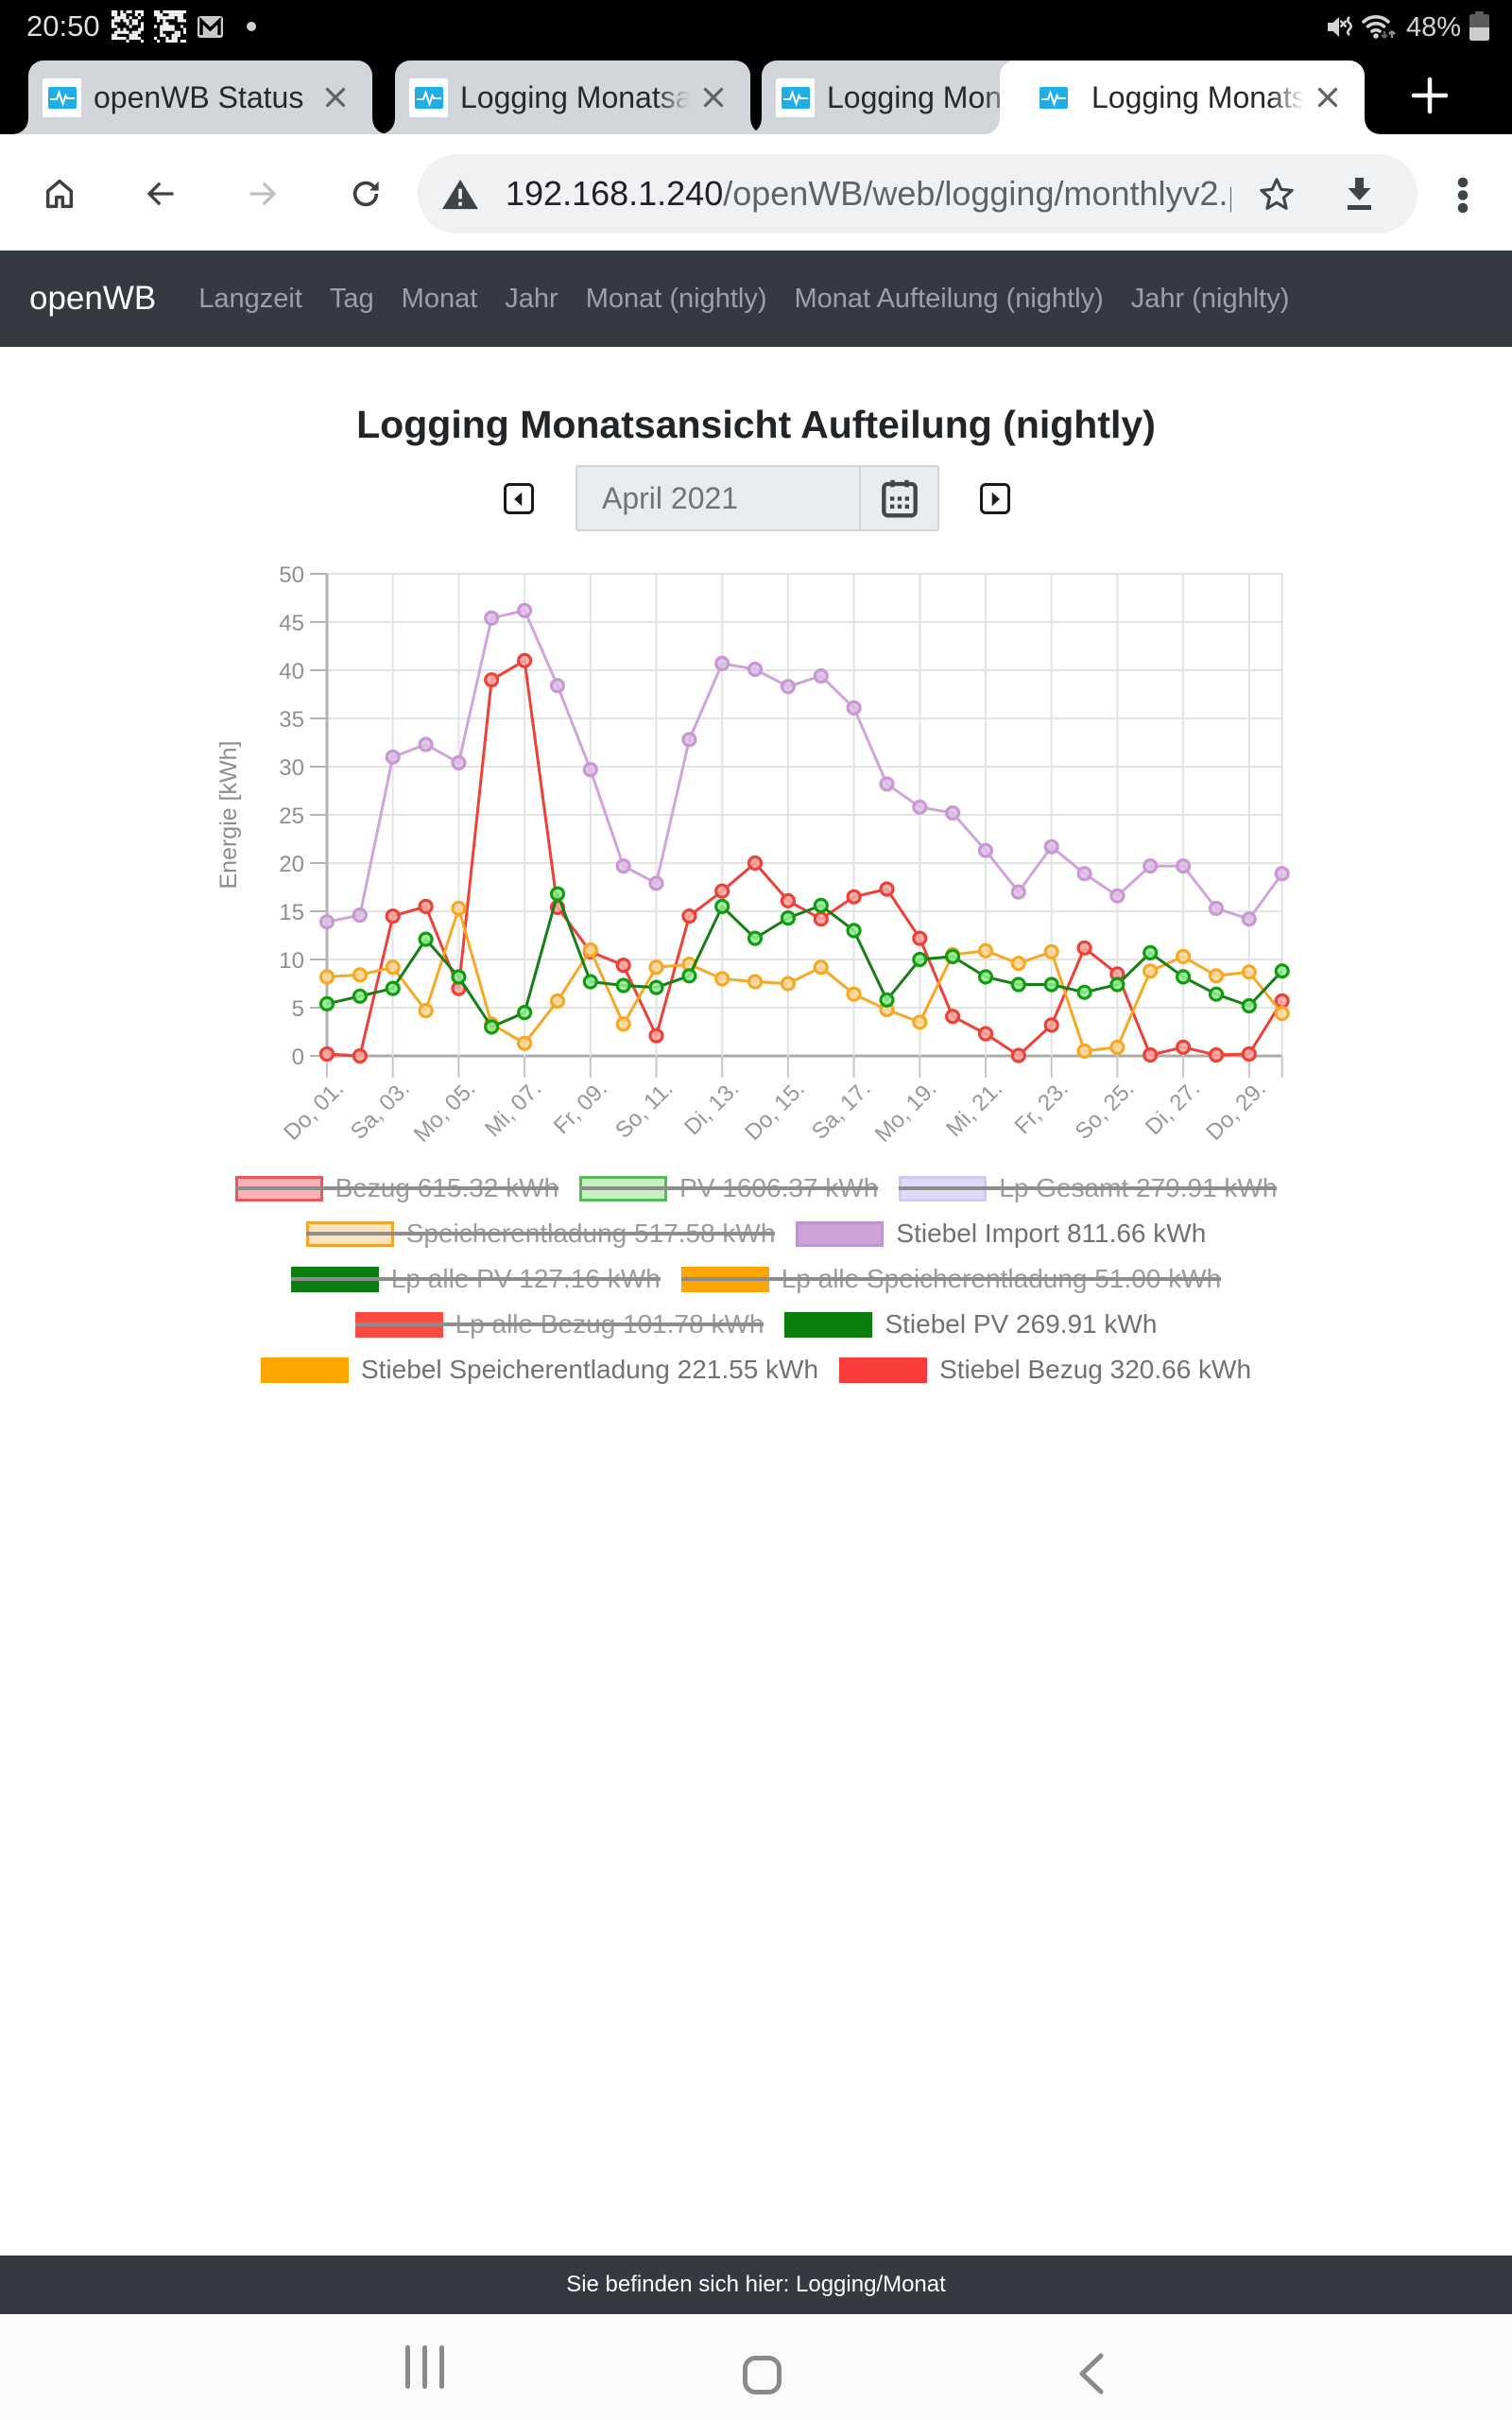 The image size is (1512, 2420). I want to click on svg-text: 30, so click(291, 768).